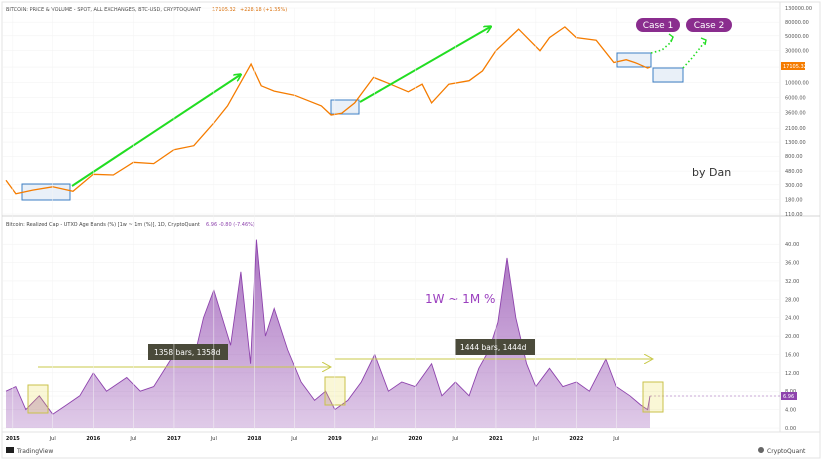 The image size is (824, 464). What do you see at coordinates (795, 99) in the screenshot?
I see `upper-y-tick-label: 6000.00` at bounding box center [795, 99].